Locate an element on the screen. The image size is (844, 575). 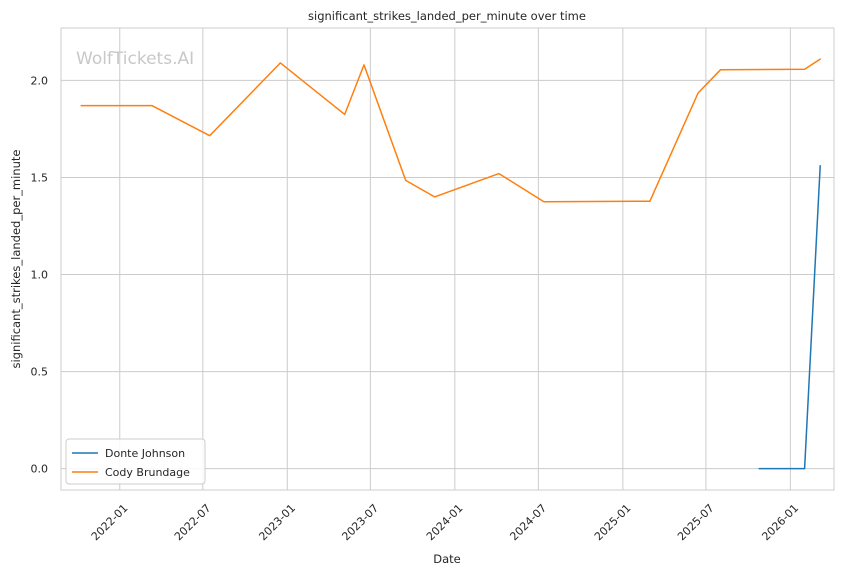
y-tick-label: 2.0 is located at coordinates (40, 80).